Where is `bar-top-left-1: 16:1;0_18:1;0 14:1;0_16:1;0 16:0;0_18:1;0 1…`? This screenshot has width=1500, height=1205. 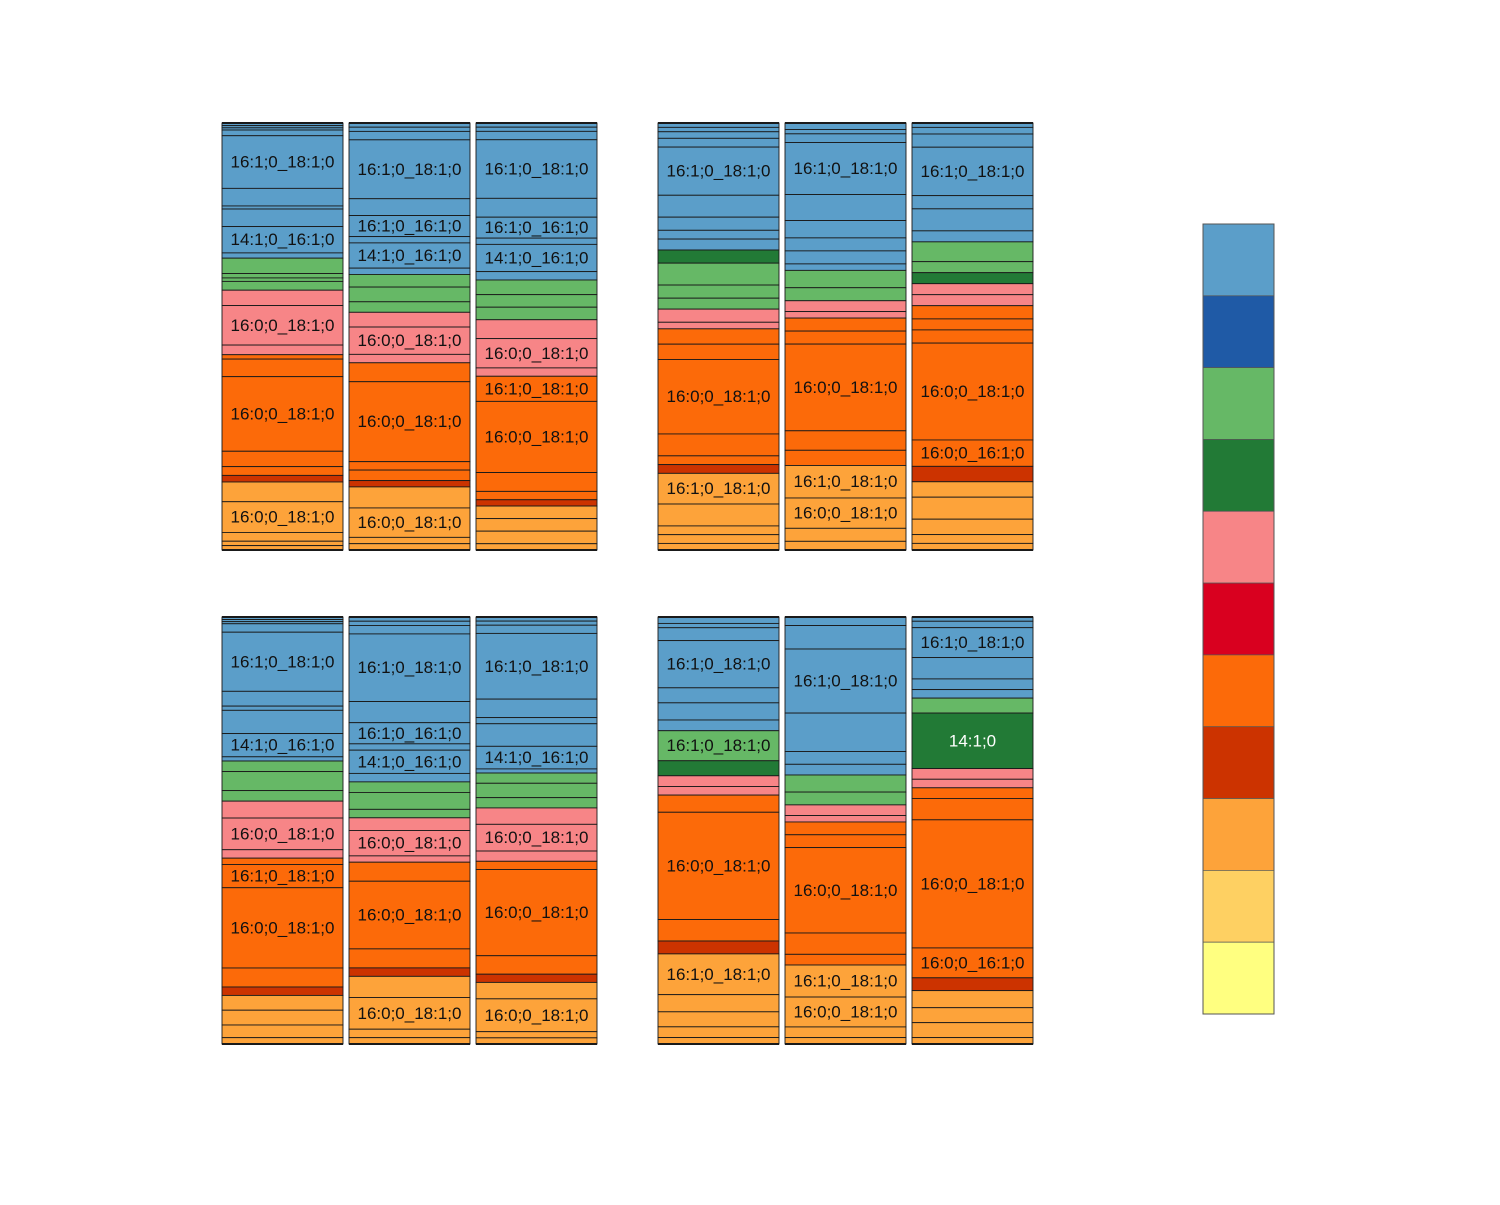 bar-top-left-1: 16:1;0_18:1;0 14:1;0_16:1;0 16:0;0_18:1;0 1… is located at coordinates (282, 336).